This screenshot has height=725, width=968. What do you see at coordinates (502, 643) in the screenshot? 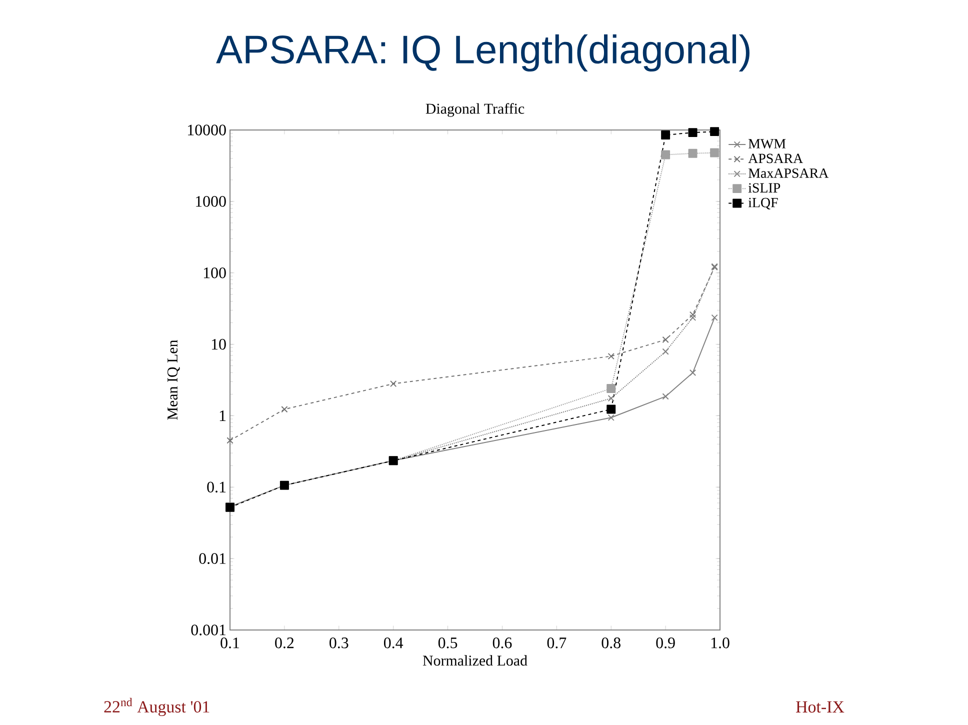
I see `x-tick-label: 0.6` at bounding box center [502, 643].